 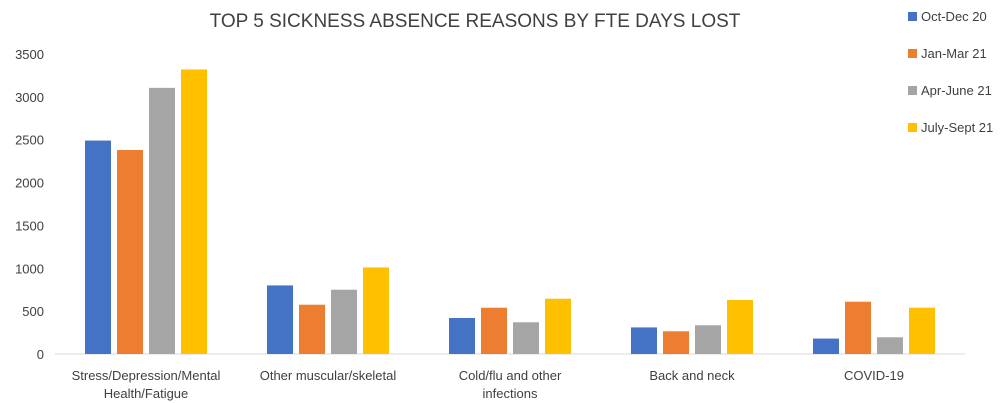 I want to click on y-tick-label: 500, so click(x=33, y=311).